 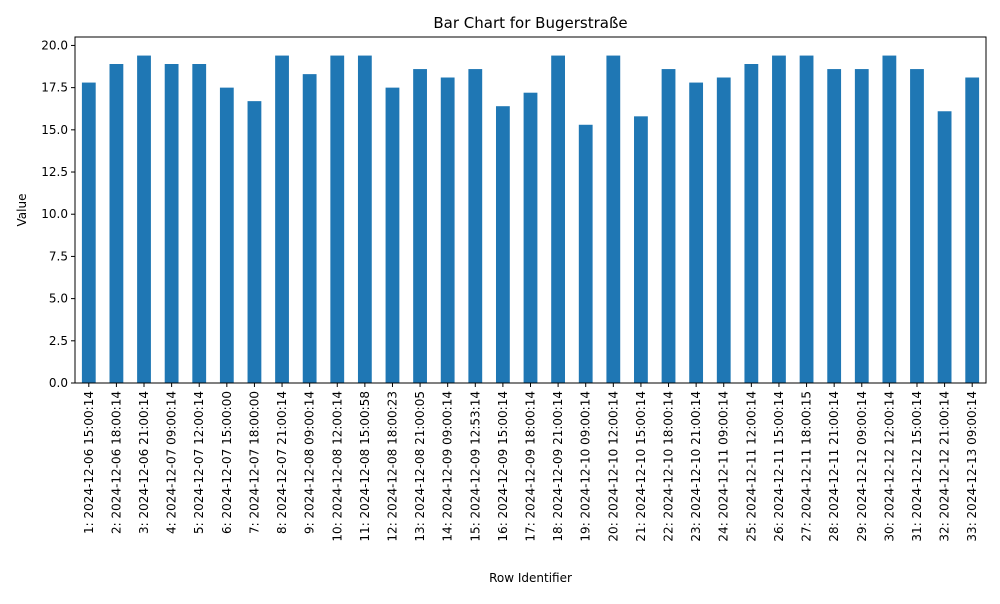 What do you see at coordinates (116, 462) in the screenshot?
I see `x-tick-label: 2: 2024-12-06 18:00:14` at bounding box center [116, 462].